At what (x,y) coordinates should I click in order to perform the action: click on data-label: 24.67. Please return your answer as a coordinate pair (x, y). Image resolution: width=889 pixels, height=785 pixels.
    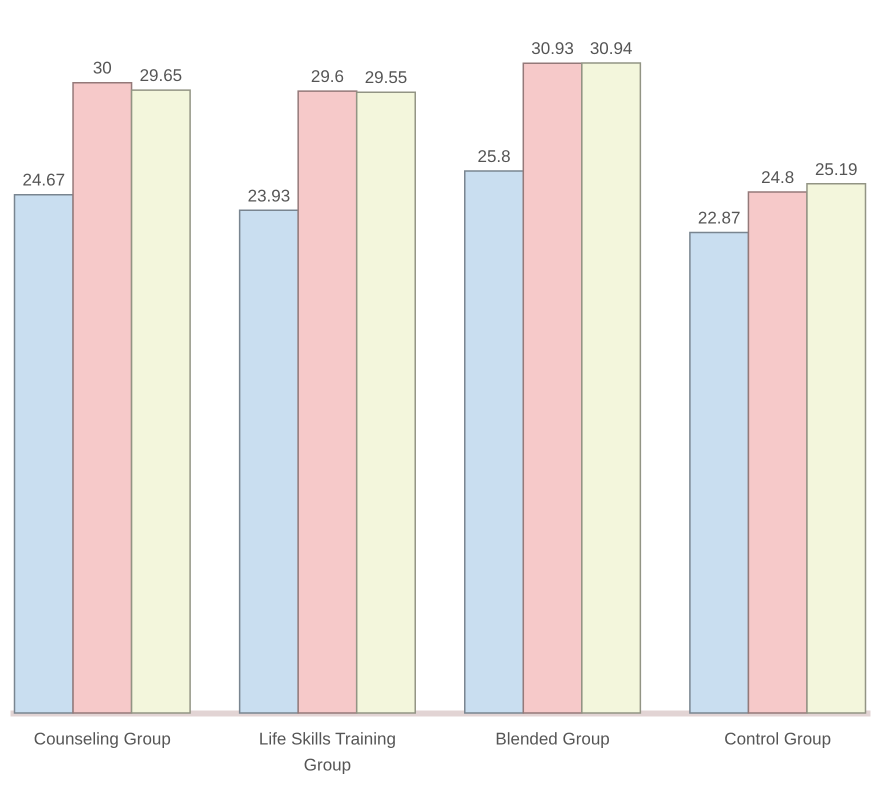
    Looking at the image, I should click on (44, 180).